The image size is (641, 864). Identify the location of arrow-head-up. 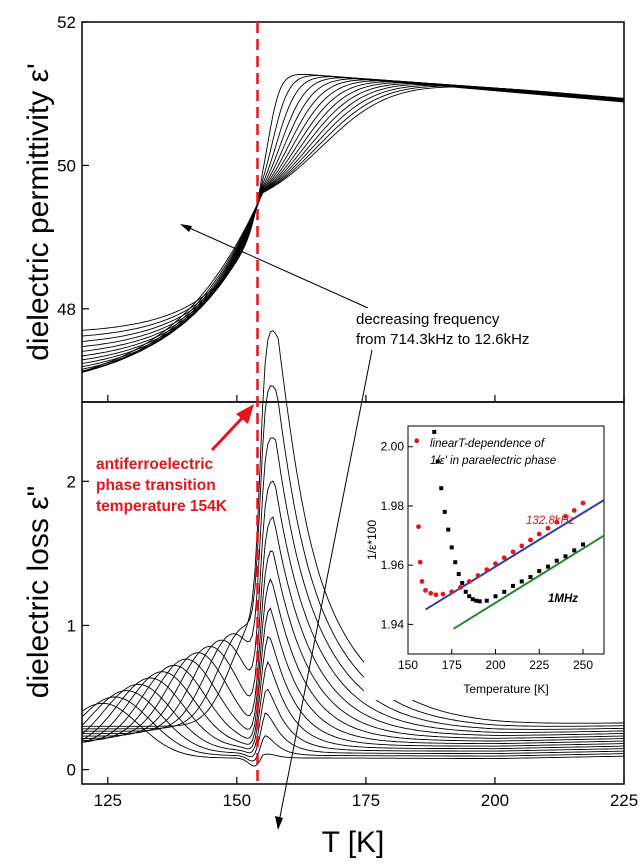
(186, 228).